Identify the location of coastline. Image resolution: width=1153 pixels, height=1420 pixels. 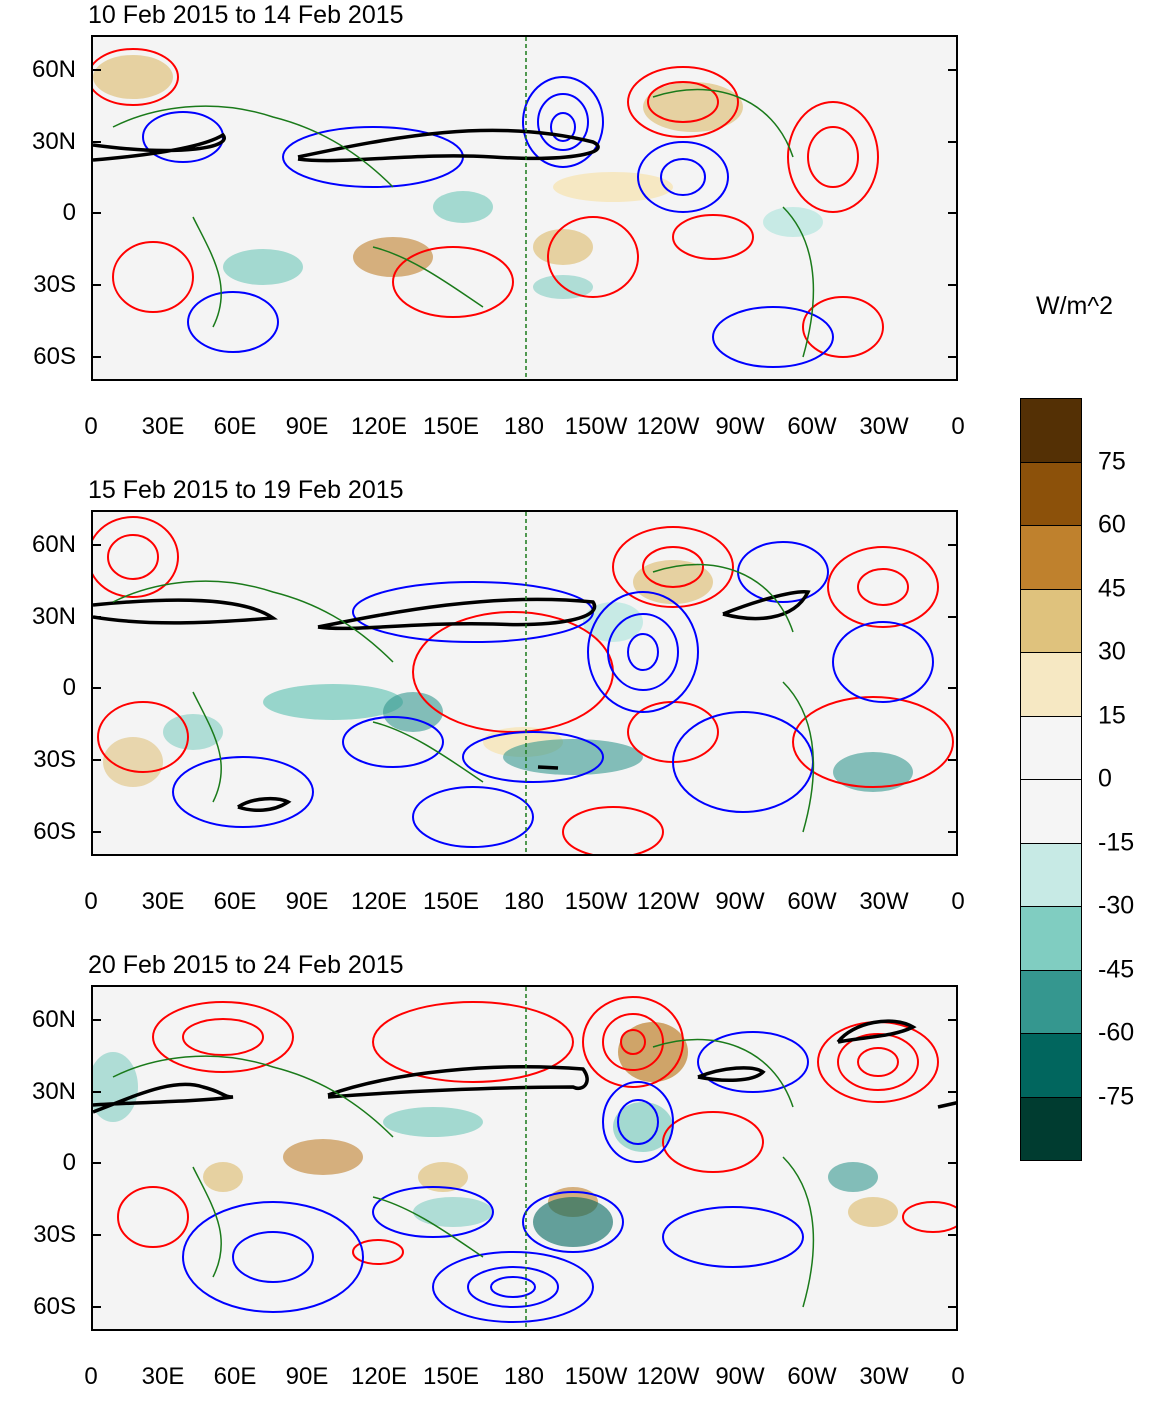
(463, 1173).